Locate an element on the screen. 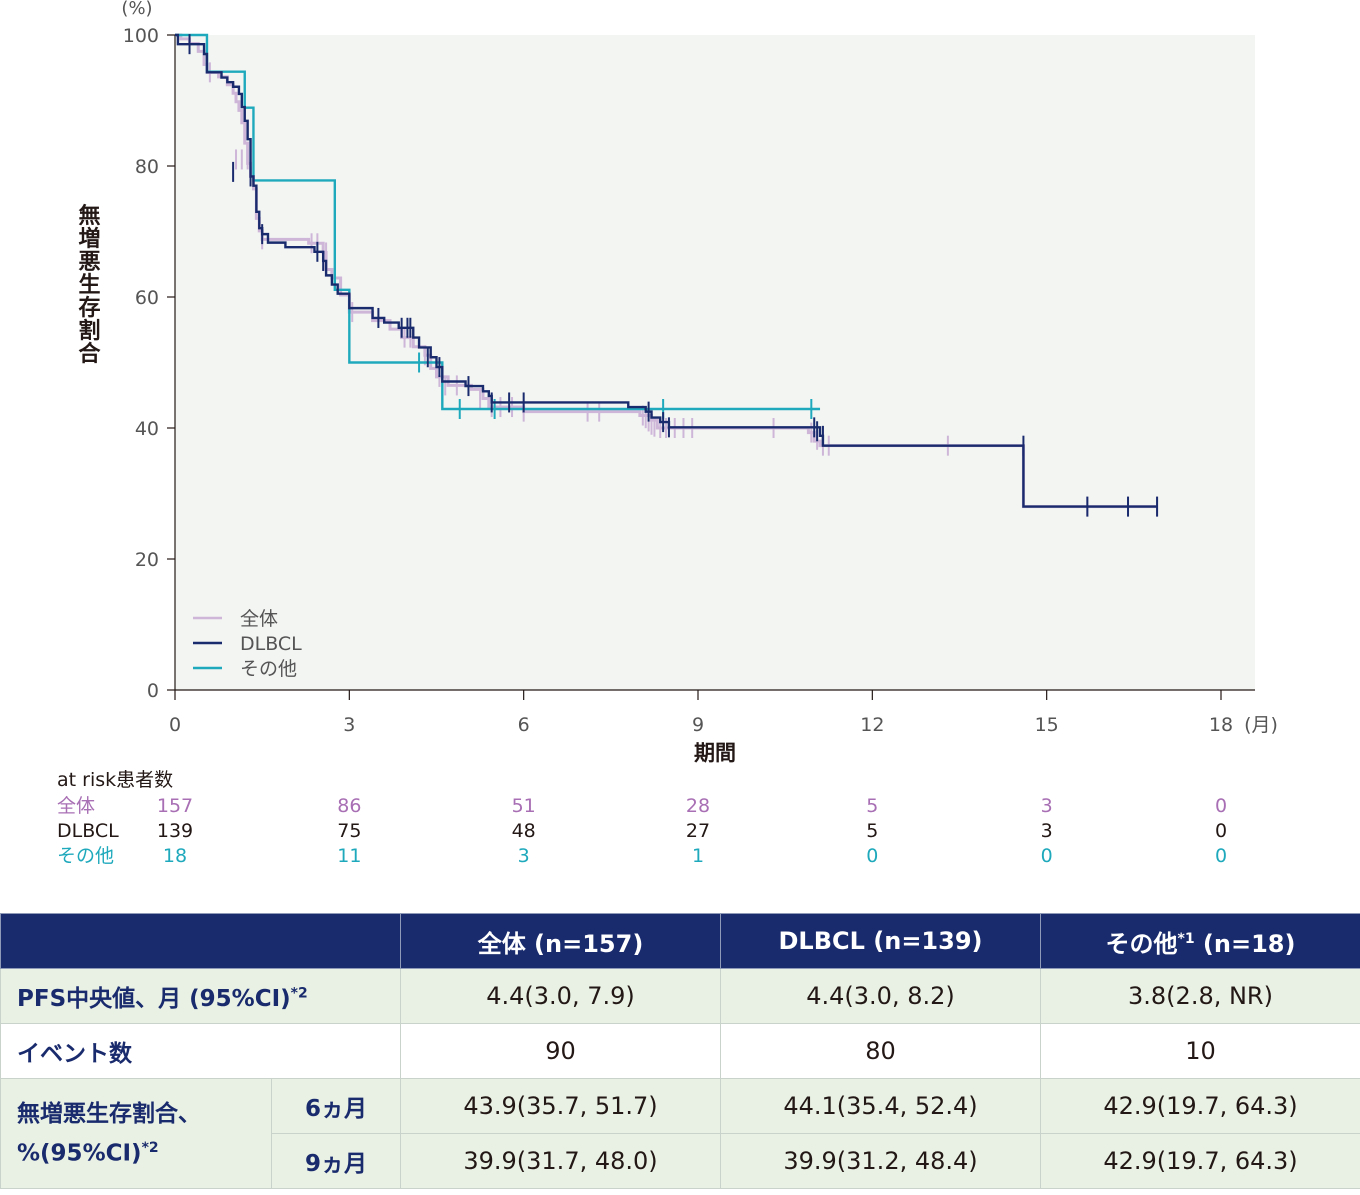 The height and width of the screenshot is (1195, 1360). pfs-rate-label: 無増悪生存割合、 %(95%CI)*2 is located at coordinates (136, 1133).